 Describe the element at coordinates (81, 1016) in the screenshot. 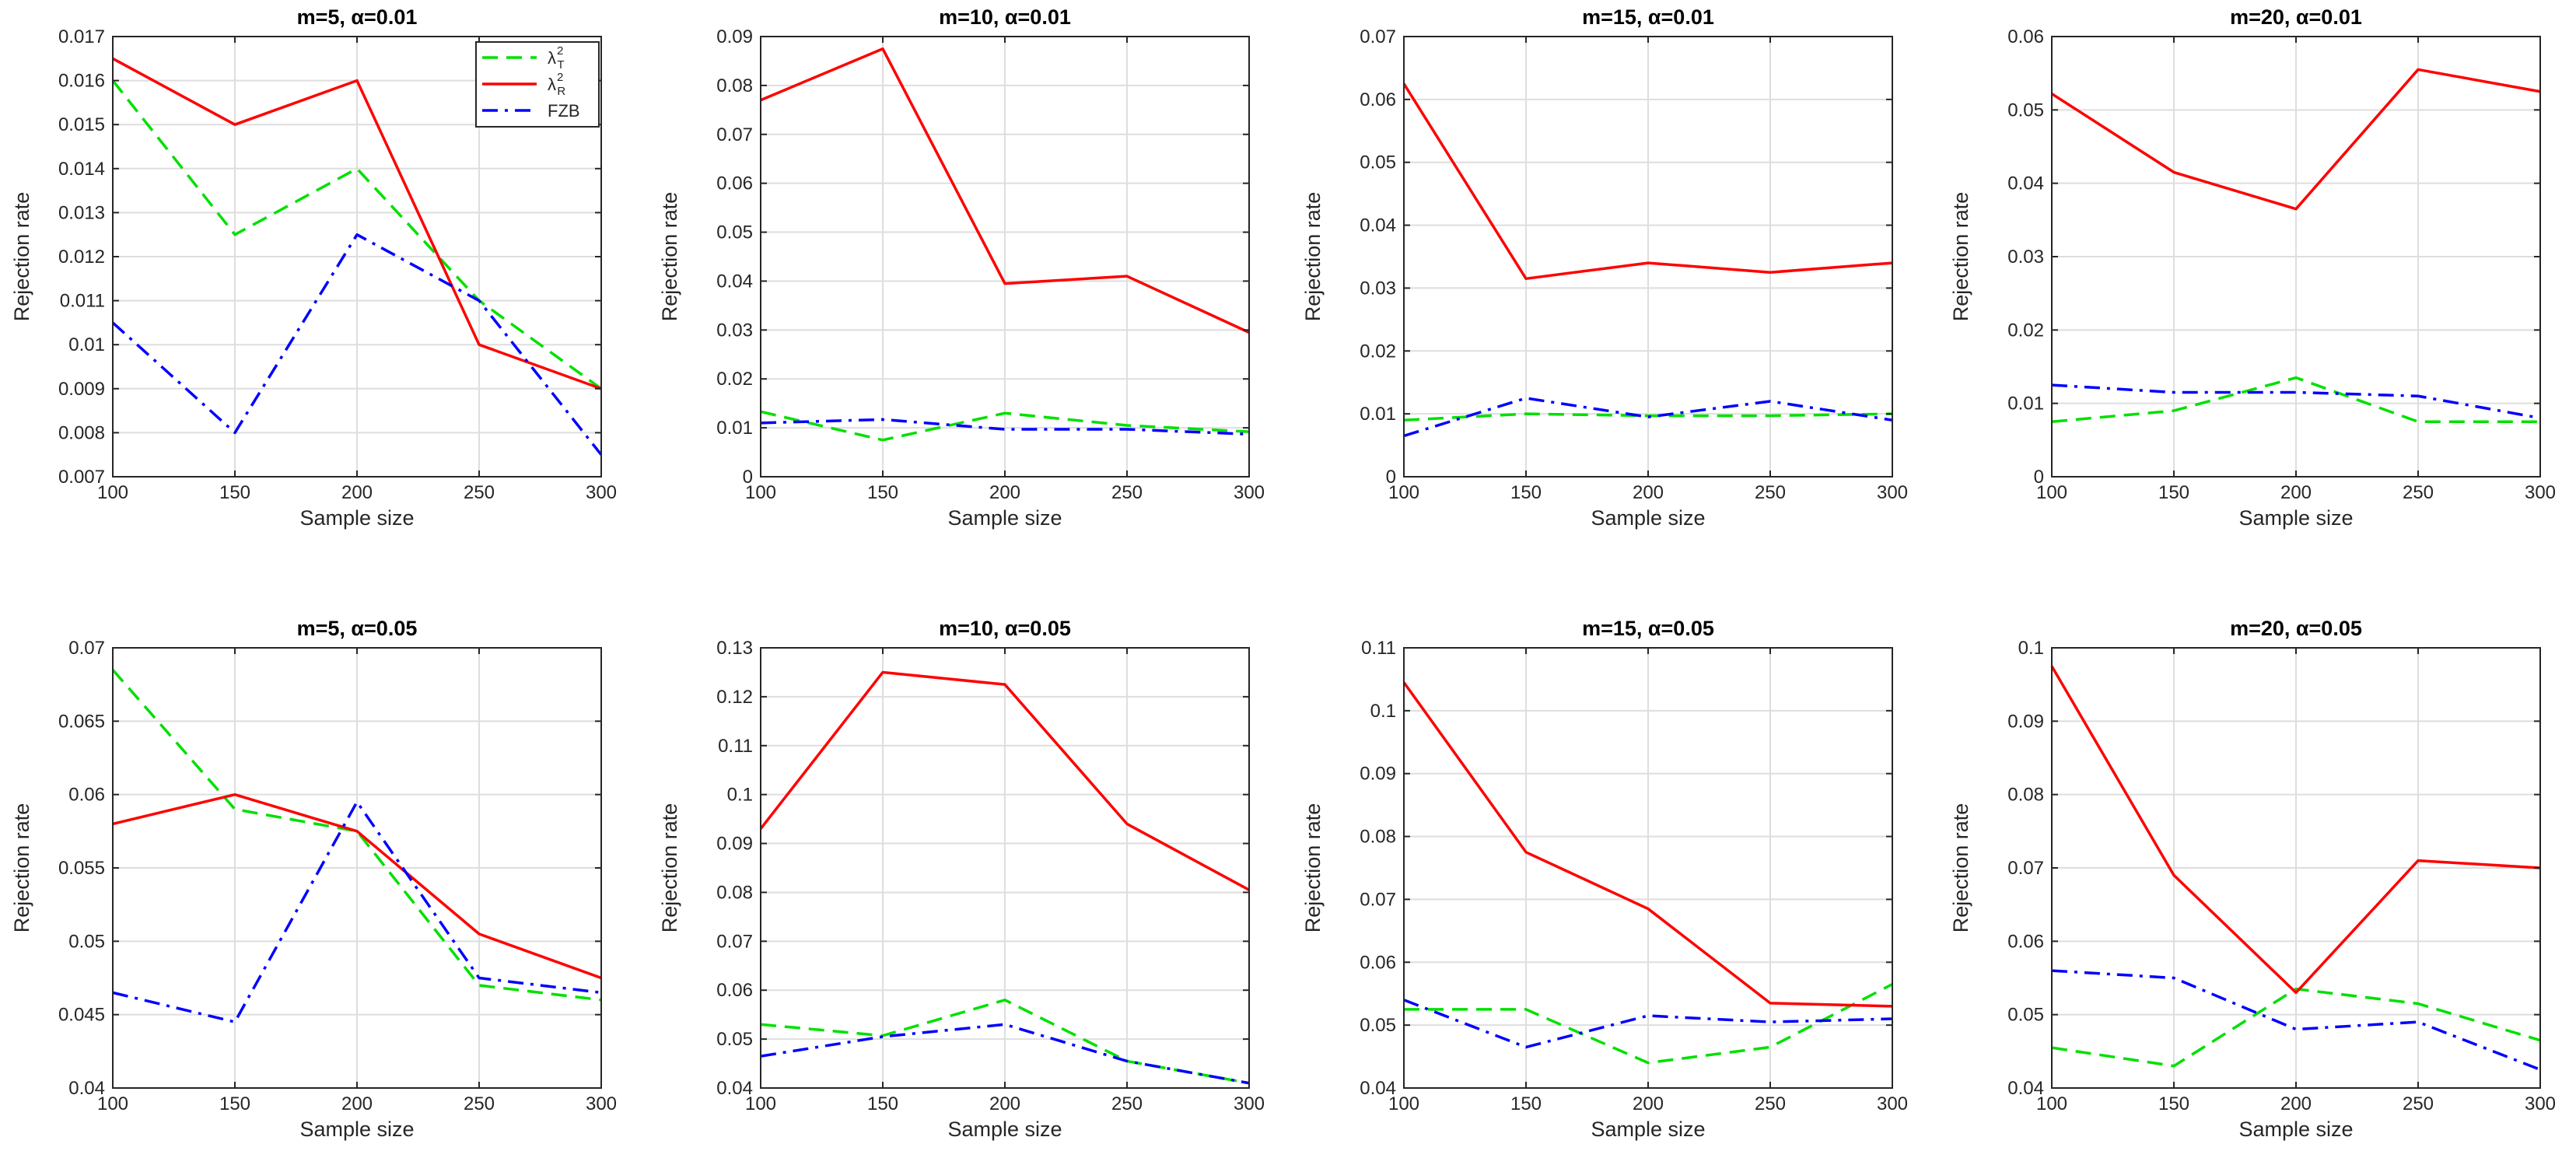

I see `y-tick-label: 0.045` at that location.